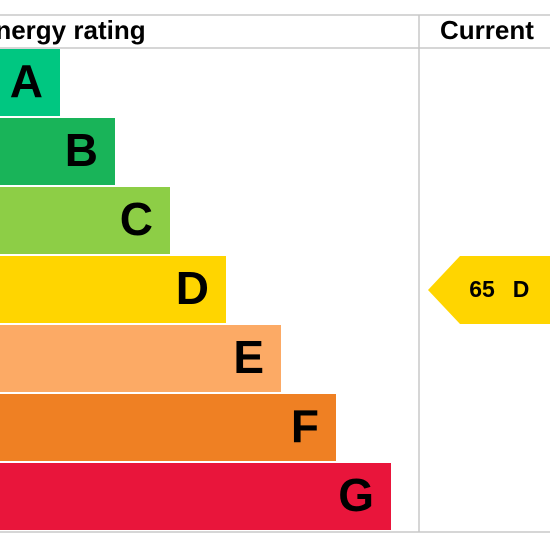 This screenshot has height=555, width=550. I want to click on current-arrow, so click(489, 290).